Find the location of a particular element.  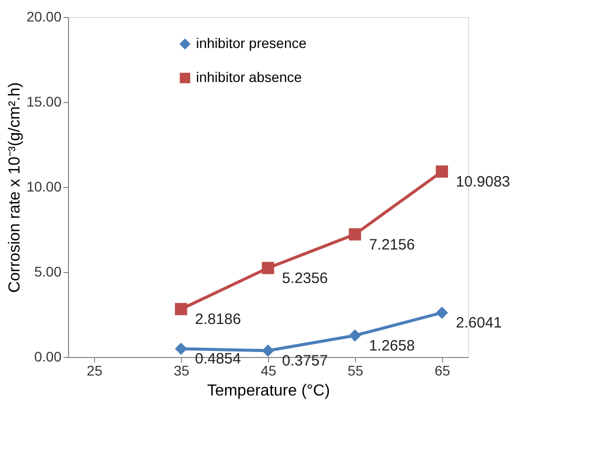

data-label: 10.9083 is located at coordinates (483, 182).